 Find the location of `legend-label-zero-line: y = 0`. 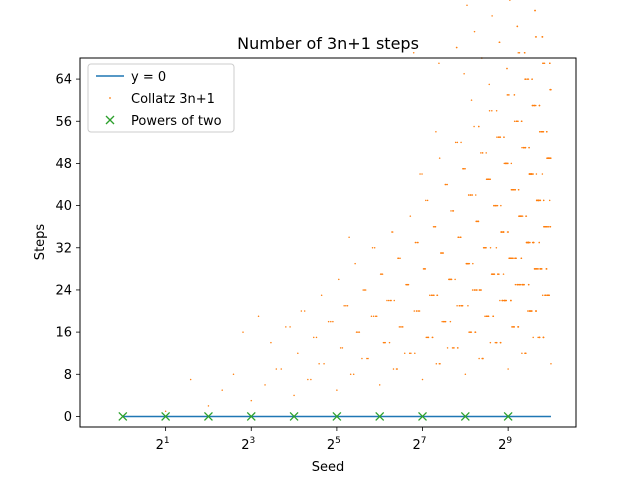

legend-label-zero-line: y = 0 is located at coordinates (148, 77).